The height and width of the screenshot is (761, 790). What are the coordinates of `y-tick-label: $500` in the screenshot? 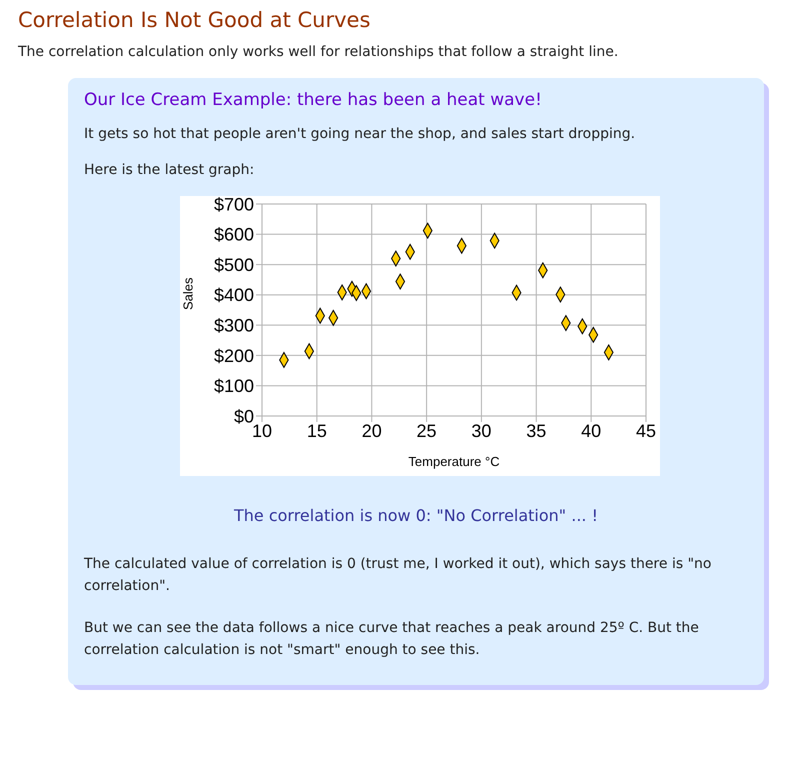 It's located at (234, 264).